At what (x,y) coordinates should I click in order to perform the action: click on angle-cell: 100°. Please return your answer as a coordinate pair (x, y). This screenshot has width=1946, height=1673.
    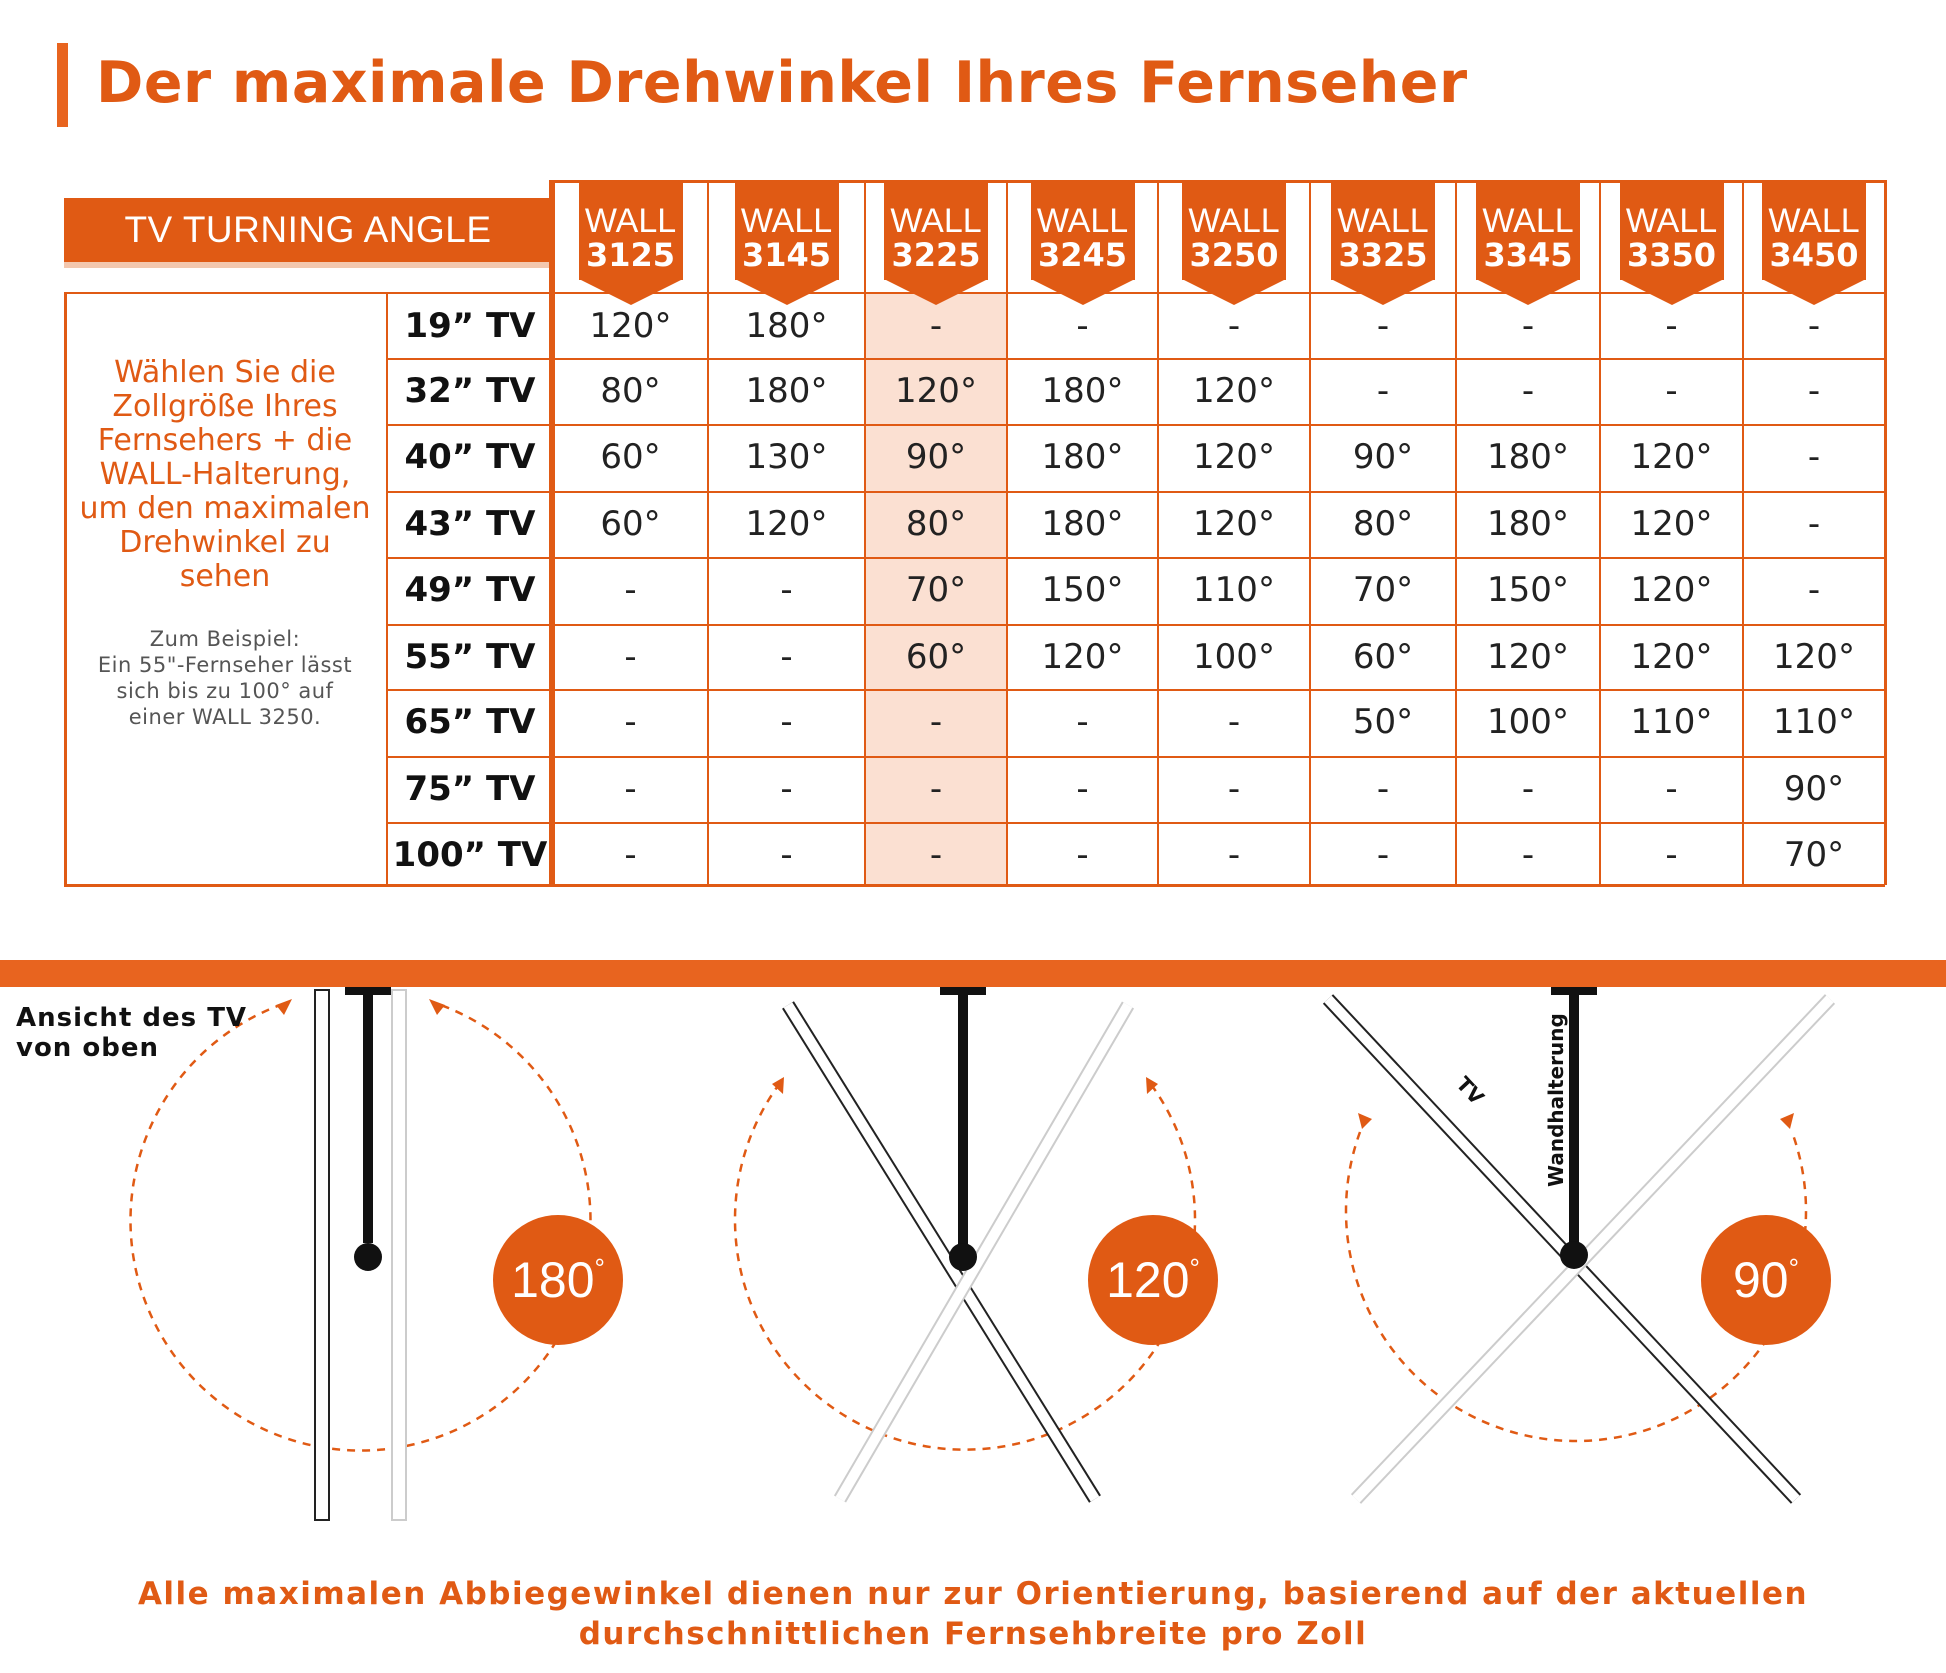
    Looking at the image, I should click on (1234, 657).